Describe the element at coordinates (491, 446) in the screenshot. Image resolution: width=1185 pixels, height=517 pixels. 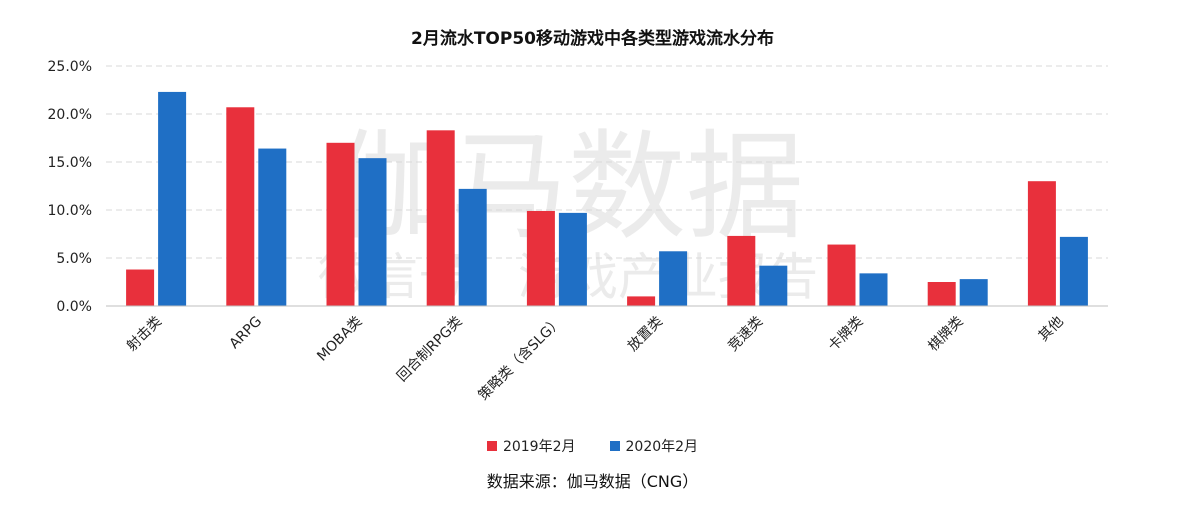
I see `legend-swatch-2019` at that location.